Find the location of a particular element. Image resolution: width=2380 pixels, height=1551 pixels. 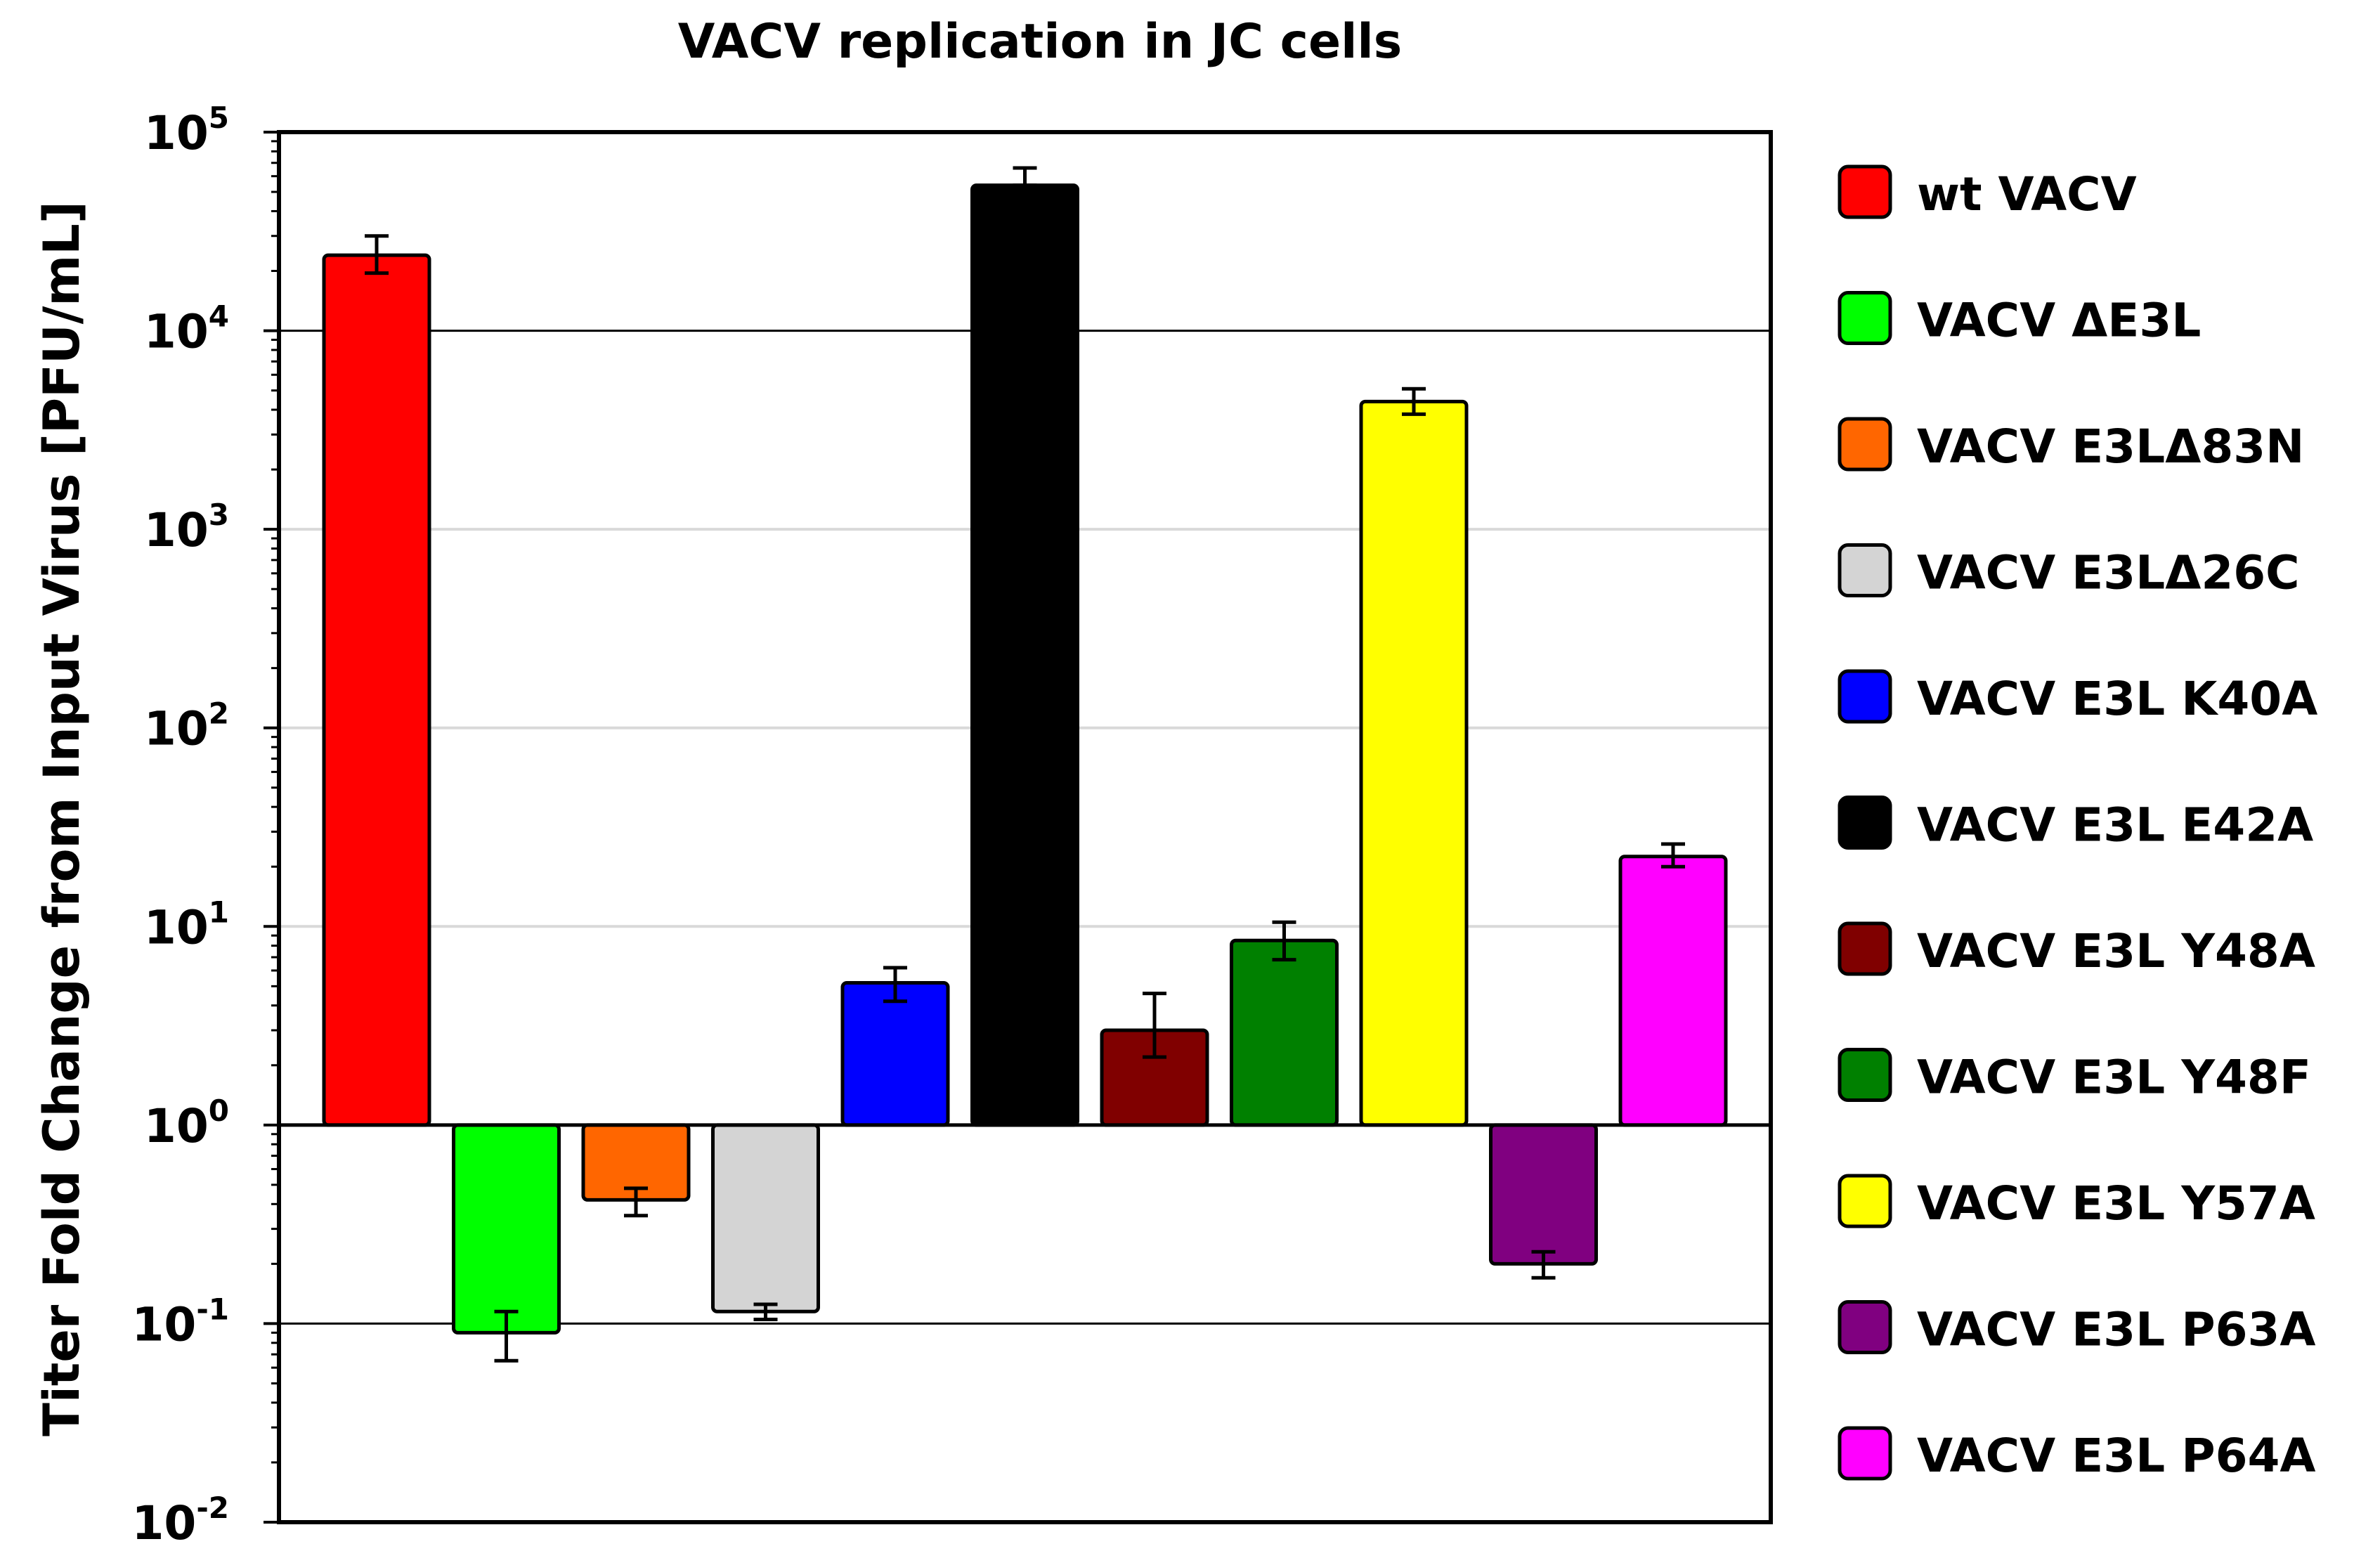

legend-label: VACV ΔE3L is located at coordinates (2059, 321).